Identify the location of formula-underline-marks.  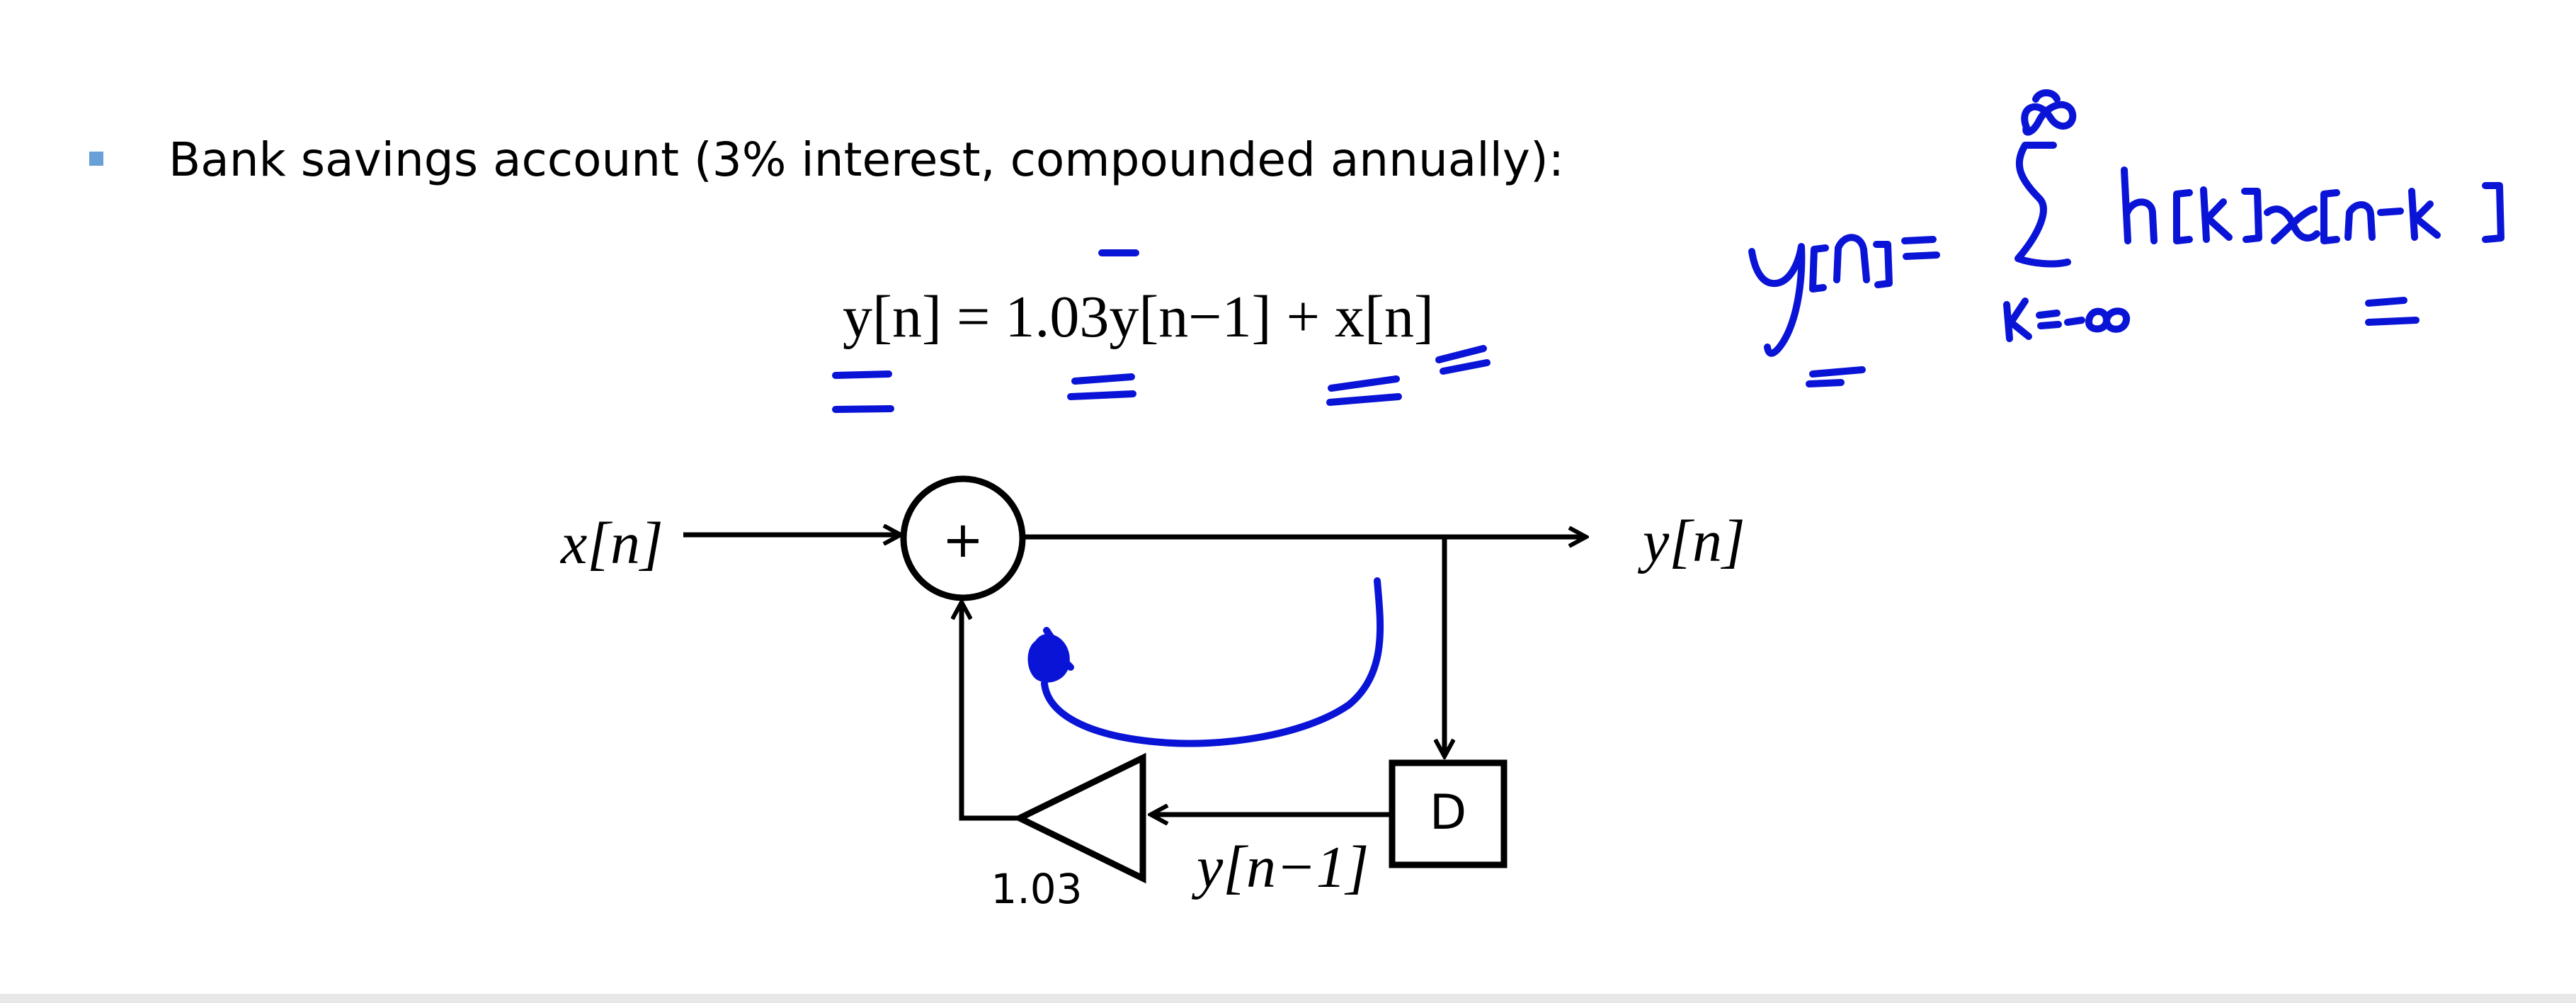
(2113, 342).